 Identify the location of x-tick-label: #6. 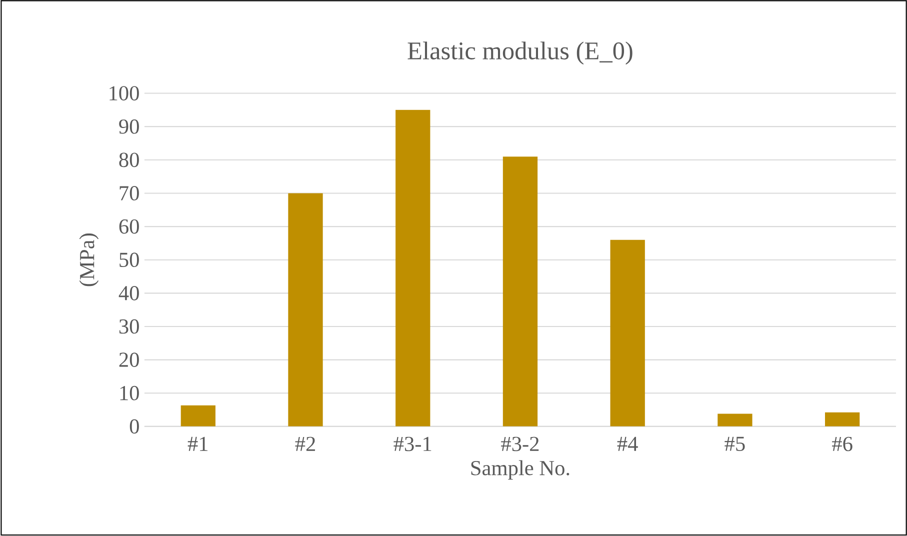
(842, 444).